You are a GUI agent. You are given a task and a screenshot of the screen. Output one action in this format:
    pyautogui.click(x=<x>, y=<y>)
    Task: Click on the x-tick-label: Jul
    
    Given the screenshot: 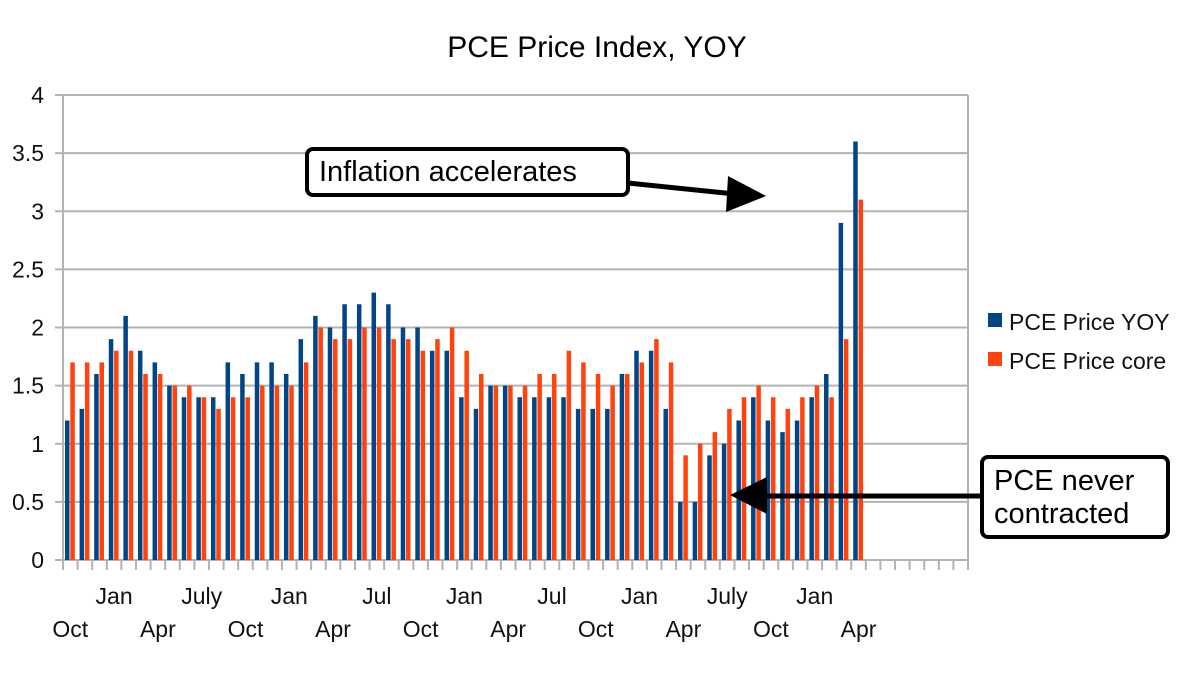 What is the action you would take?
    pyautogui.click(x=551, y=596)
    